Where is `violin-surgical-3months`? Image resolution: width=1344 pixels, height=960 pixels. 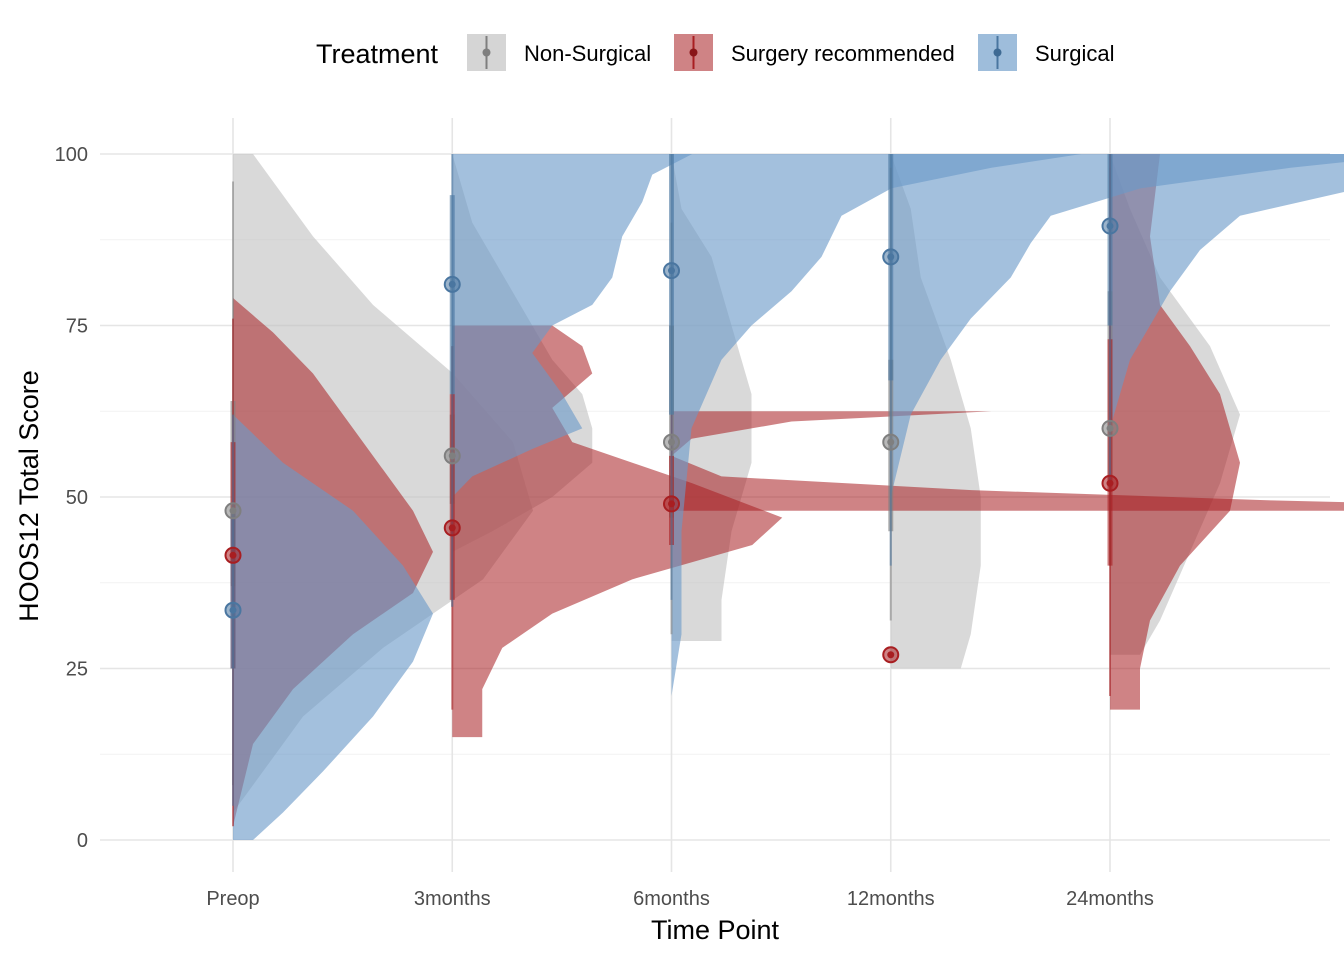
violin-surgical-3months is located at coordinates (572, 325).